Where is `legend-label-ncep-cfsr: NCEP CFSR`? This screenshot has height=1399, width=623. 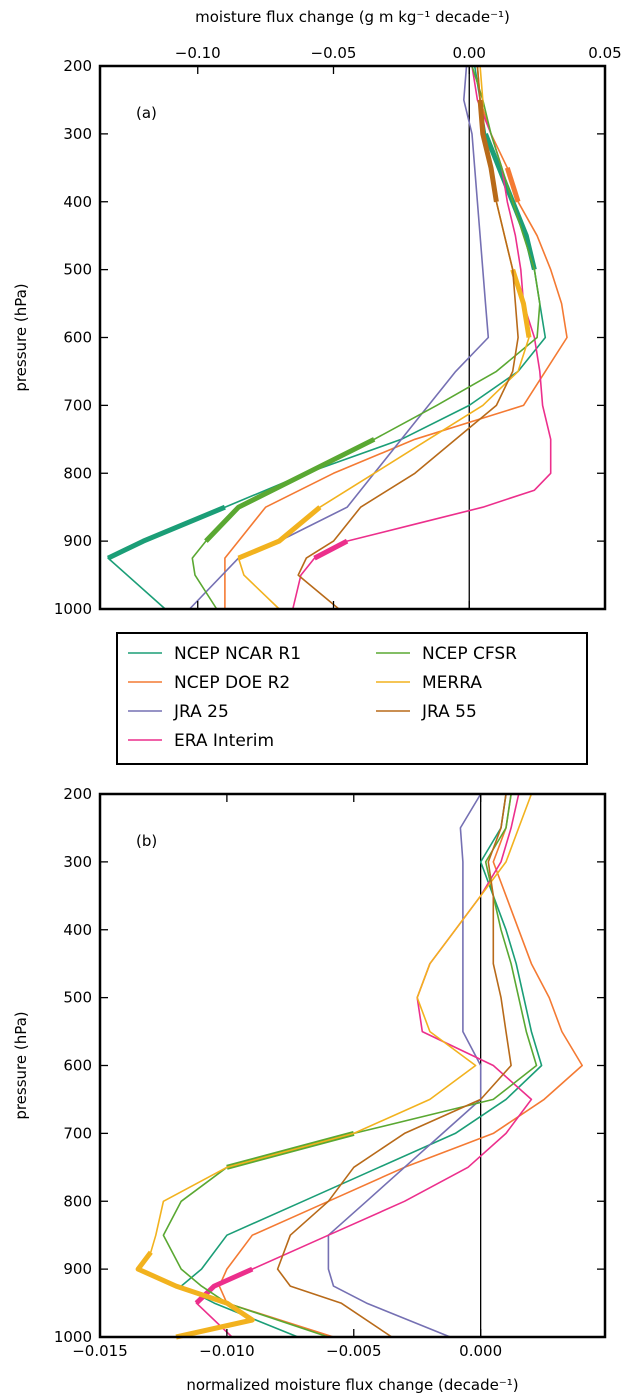 legend-label-ncep-cfsr: NCEP CFSR is located at coordinates (469, 654).